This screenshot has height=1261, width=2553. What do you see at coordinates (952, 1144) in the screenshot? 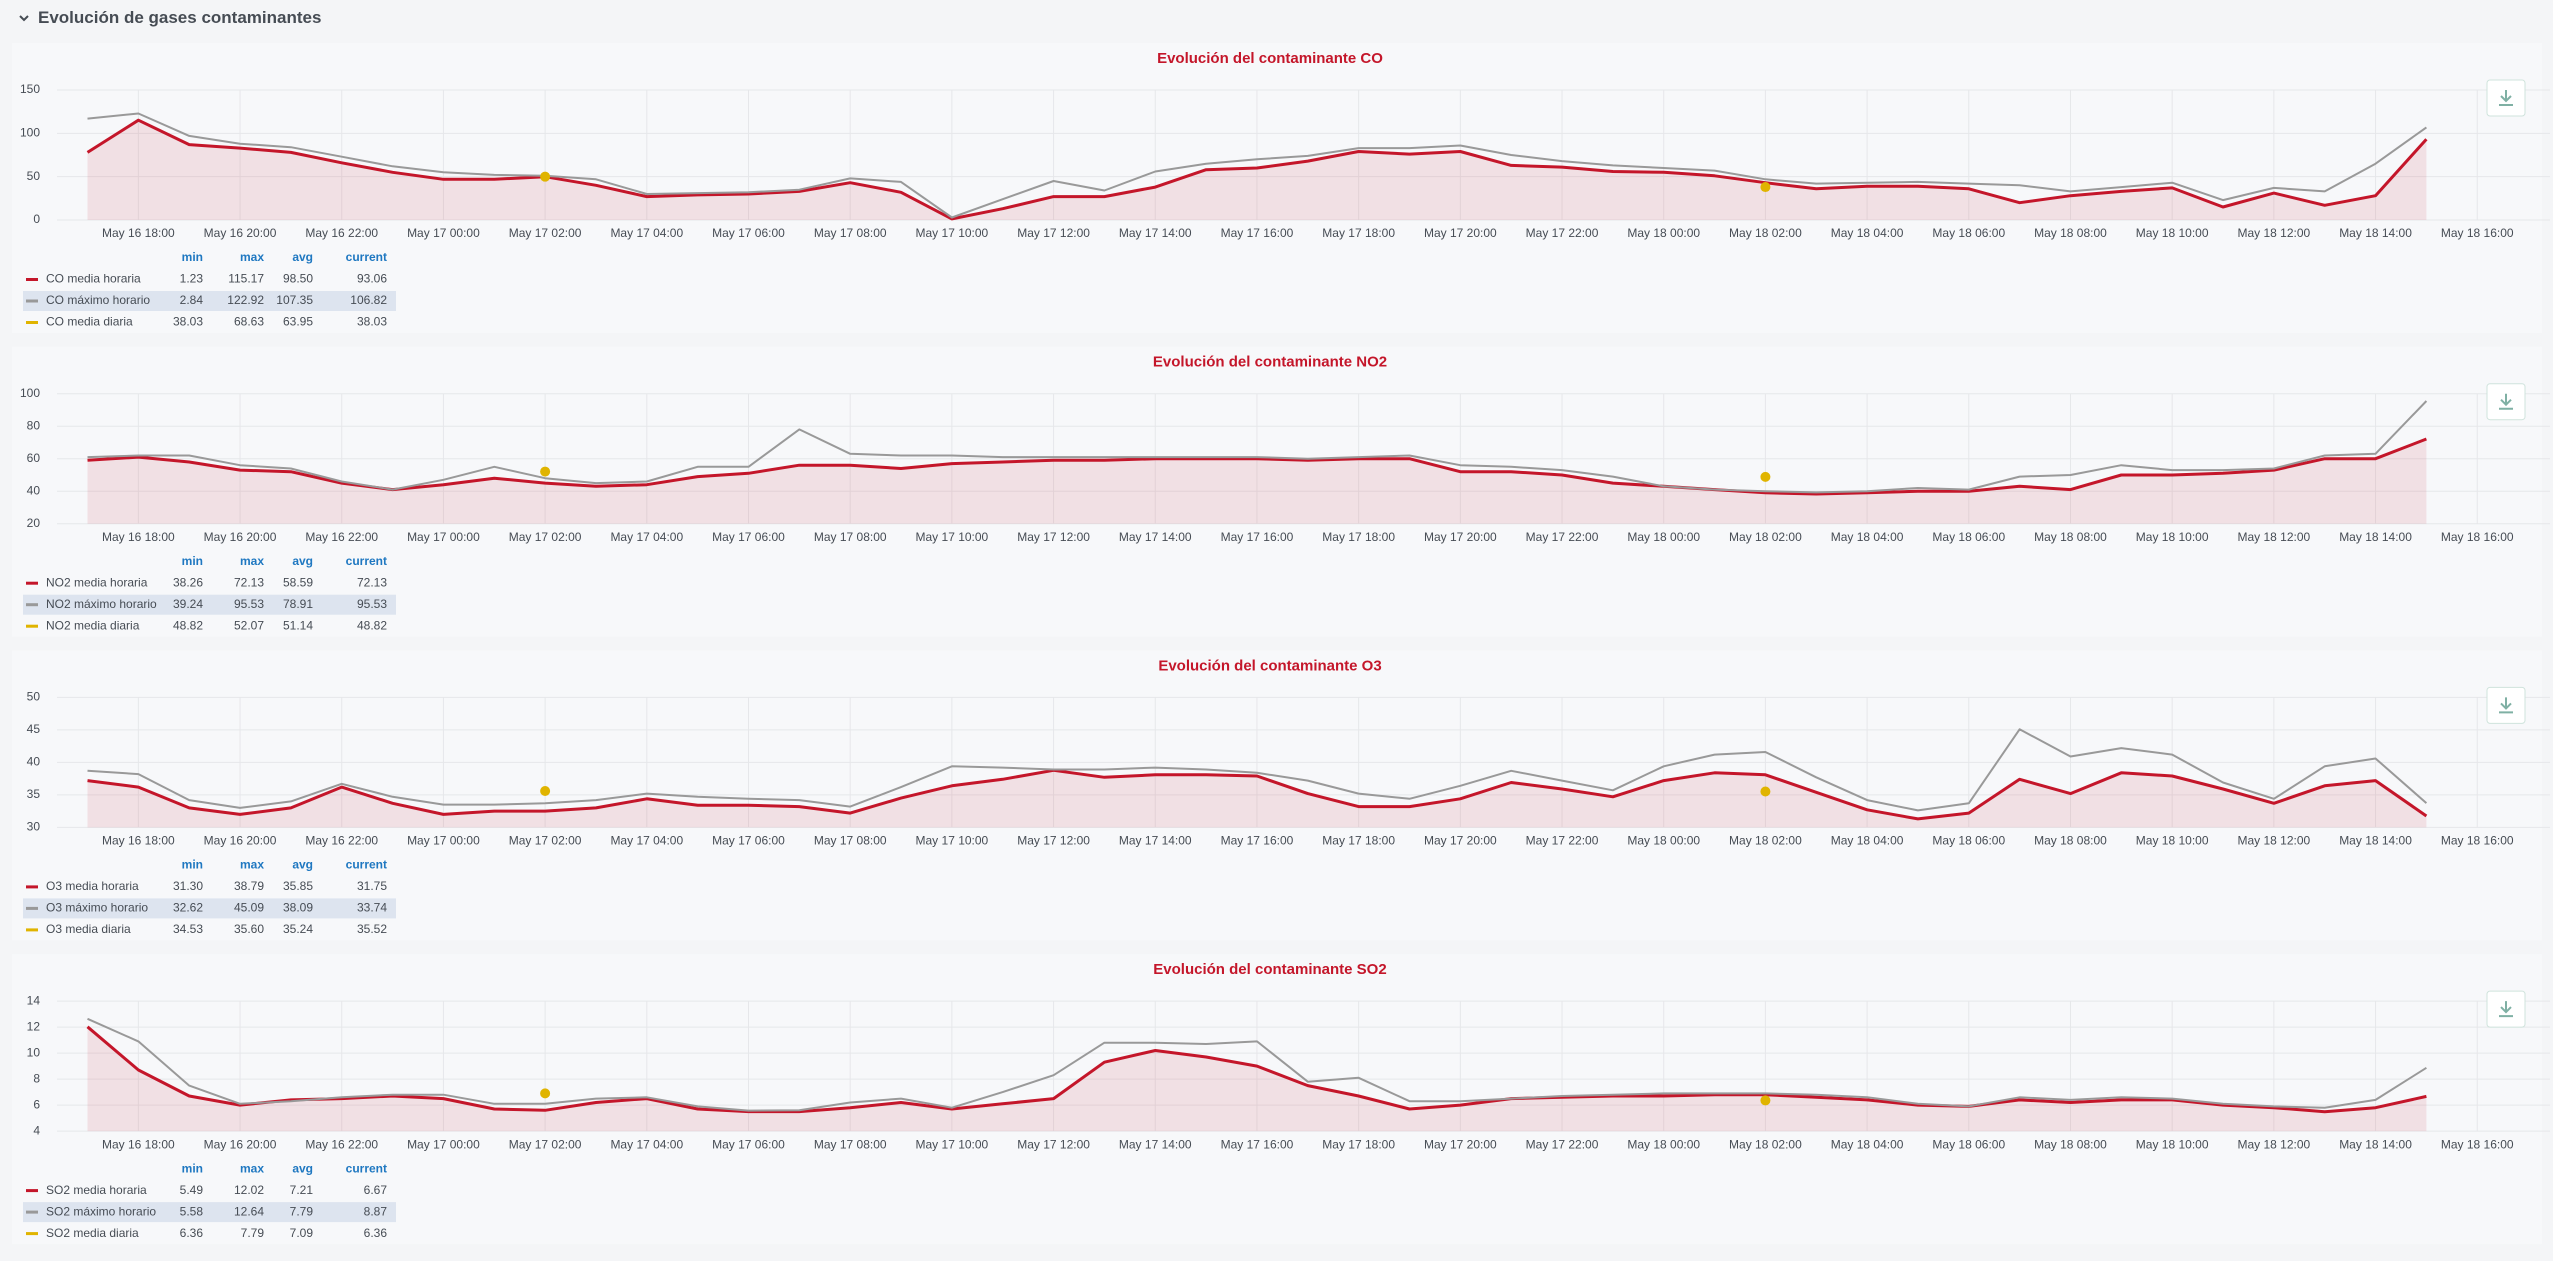
I see `x-tick-label: May 17 10:00` at bounding box center [952, 1144].